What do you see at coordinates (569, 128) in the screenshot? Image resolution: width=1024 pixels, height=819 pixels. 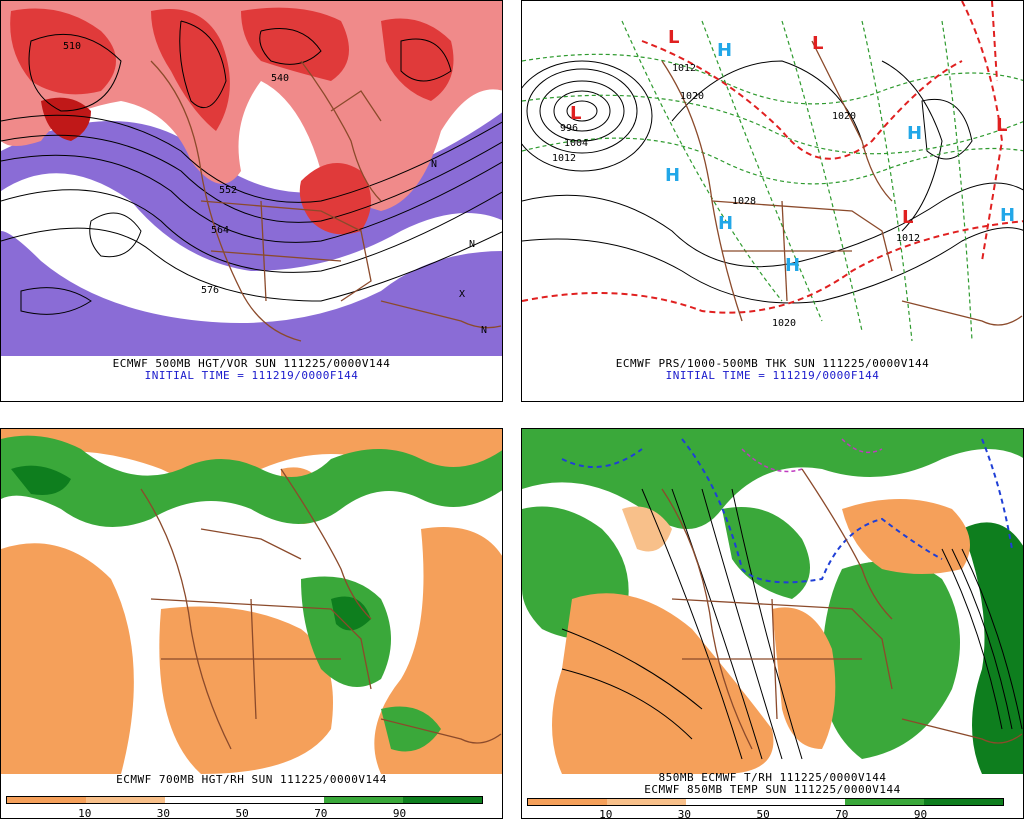 I see `isobar-label: 996` at bounding box center [569, 128].